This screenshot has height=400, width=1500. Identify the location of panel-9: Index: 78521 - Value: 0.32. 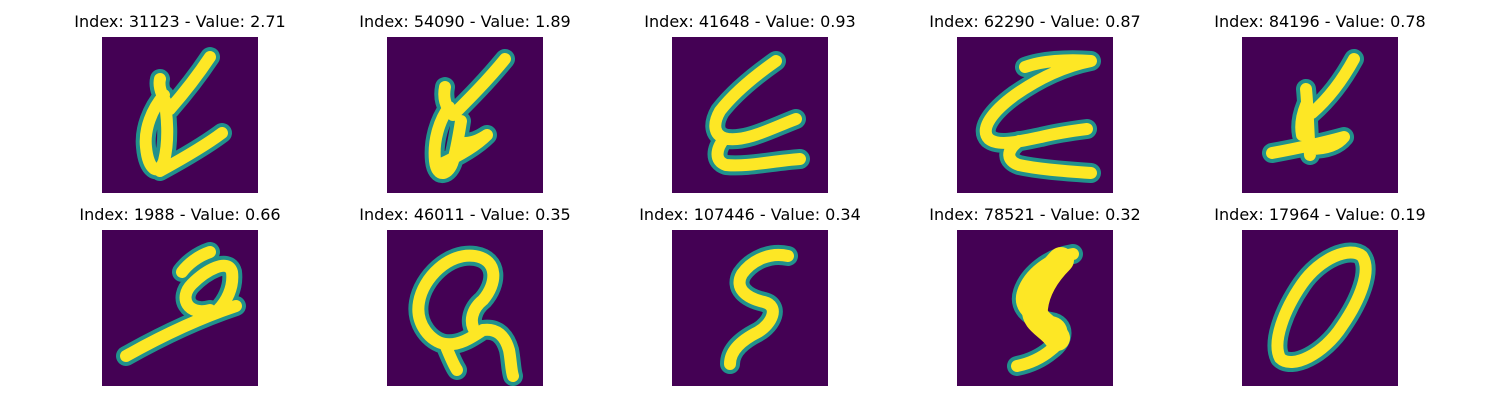
(1035, 298).